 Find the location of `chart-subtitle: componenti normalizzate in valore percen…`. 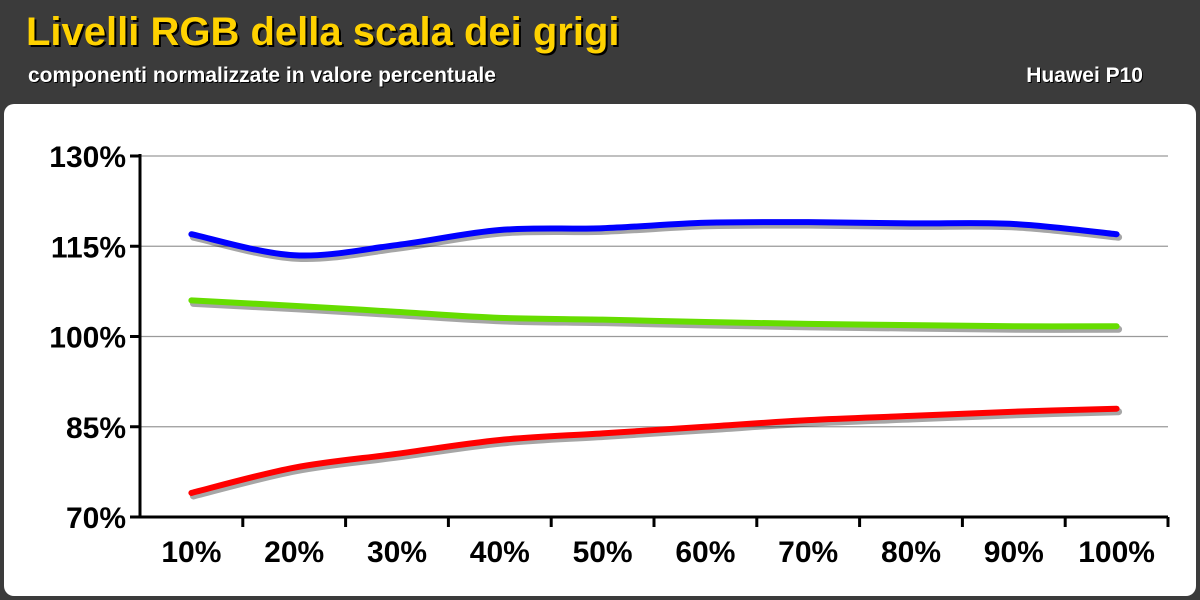

chart-subtitle: componenti normalizzate in valore percen… is located at coordinates (262, 75).